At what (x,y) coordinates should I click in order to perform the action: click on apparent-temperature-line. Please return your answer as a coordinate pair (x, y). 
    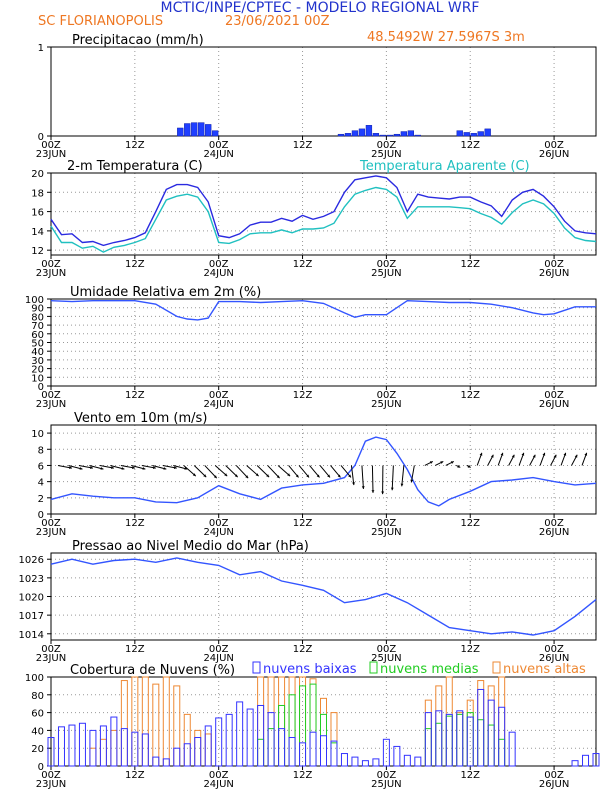
    Looking at the image, I should click on (323, 219).